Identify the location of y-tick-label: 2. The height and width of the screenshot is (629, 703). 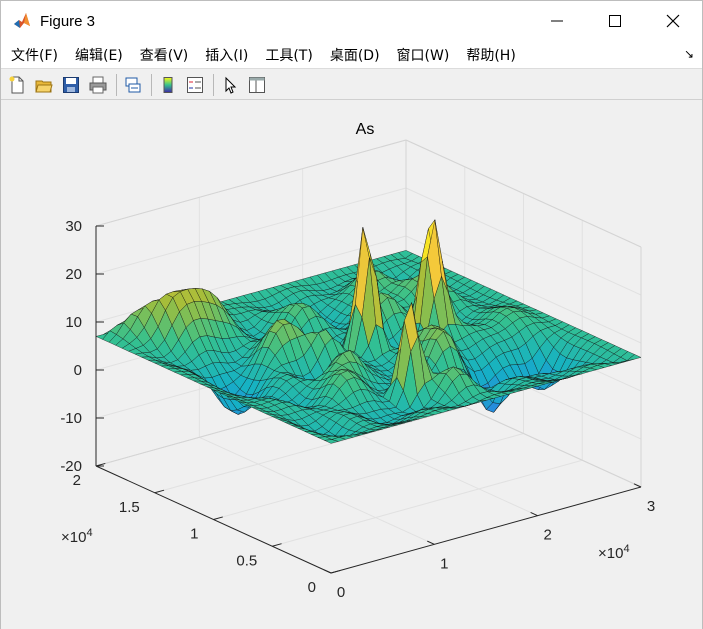
(77, 480).